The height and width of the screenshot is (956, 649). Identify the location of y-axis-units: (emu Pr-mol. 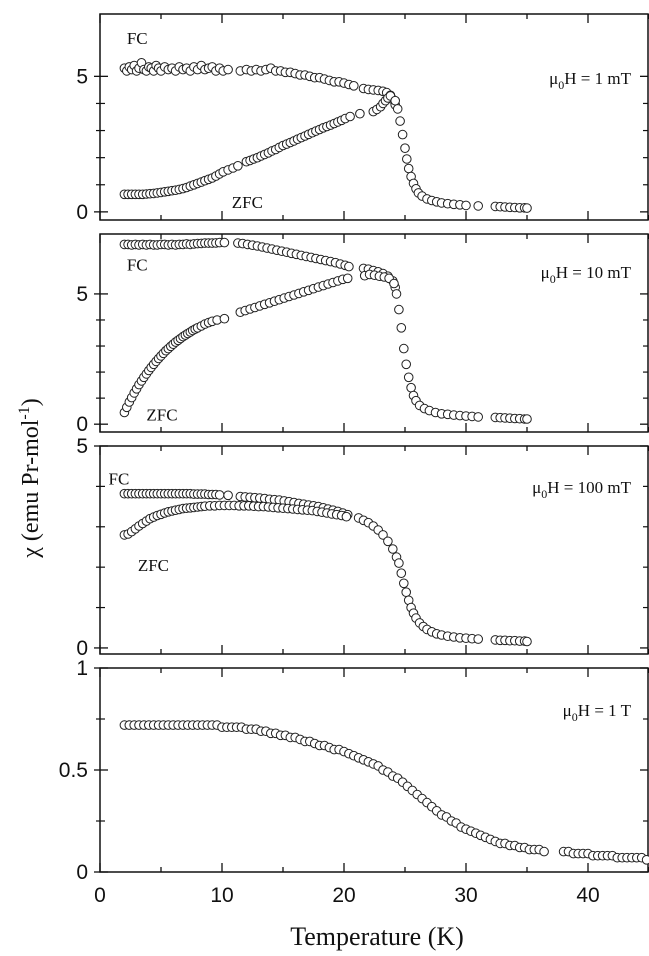
(31, 483).